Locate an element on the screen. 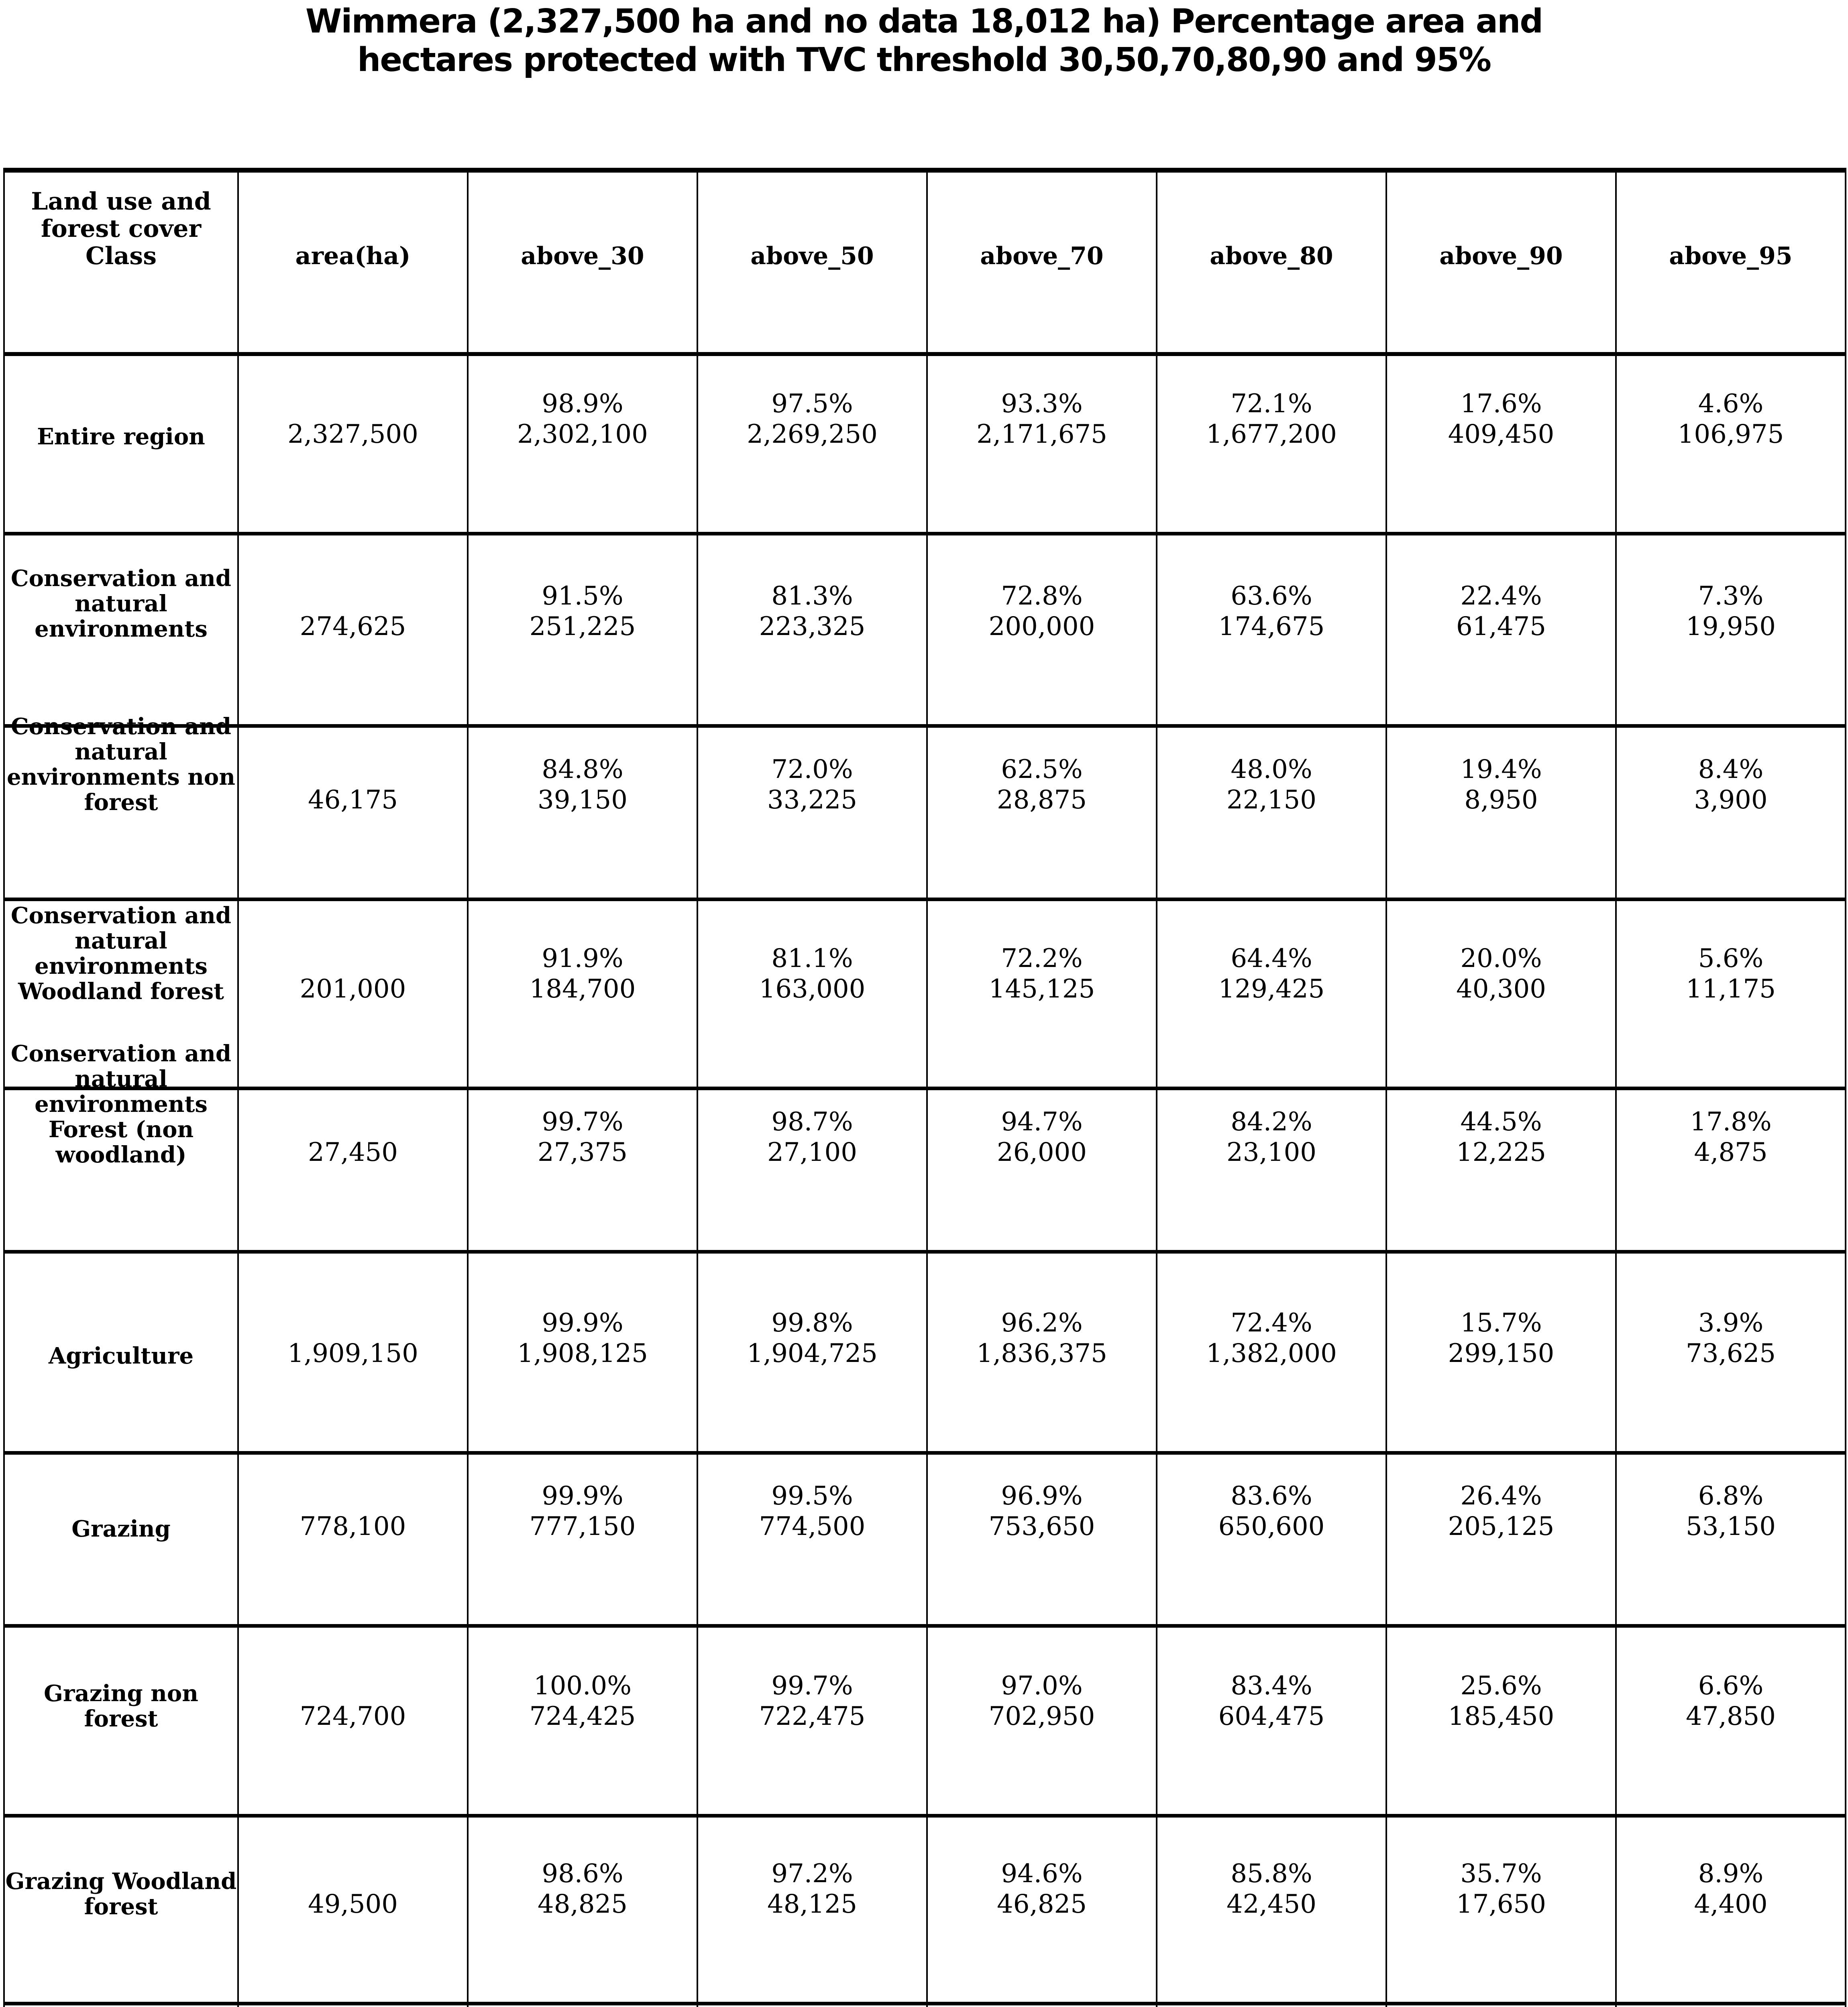 The width and height of the screenshot is (1848, 2007). ha-value: 2,269,250 is located at coordinates (812, 434).